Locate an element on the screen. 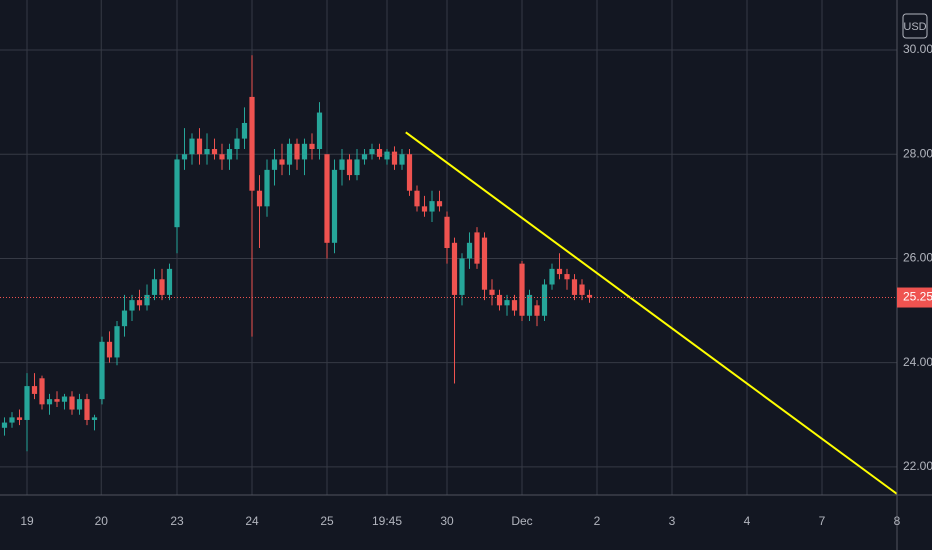  y-tick-label: 30.00 is located at coordinates (917, 49).